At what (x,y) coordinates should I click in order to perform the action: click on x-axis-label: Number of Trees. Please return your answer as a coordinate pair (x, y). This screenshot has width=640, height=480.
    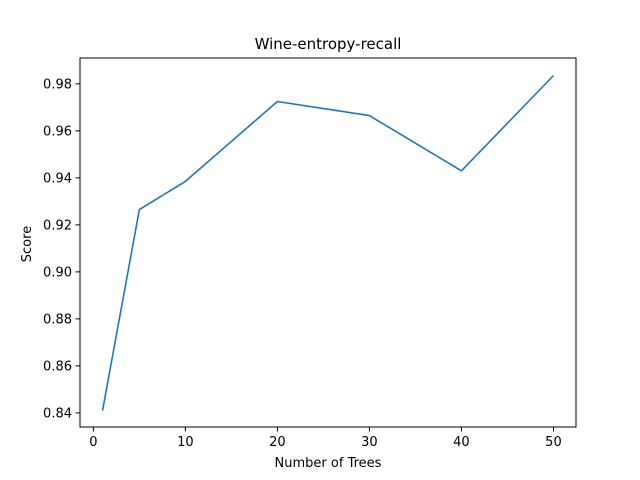
    Looking at the image, I should click on (328, 463).